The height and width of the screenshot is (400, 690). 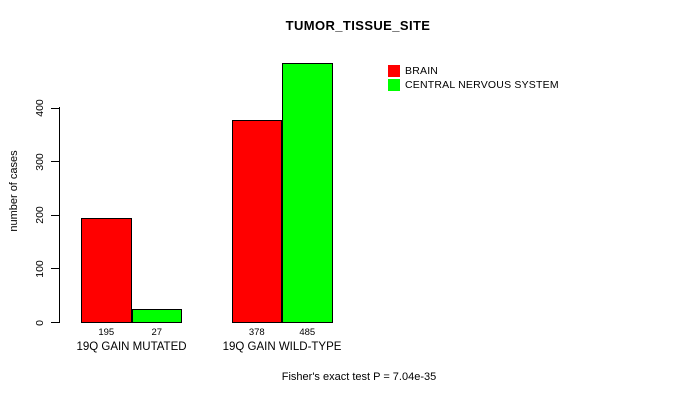 What do you see at coordinates (131, 347) in the screenshot?
I see `group-label: 19Q GAIN MUTATED` at bounding box center [131, 347].